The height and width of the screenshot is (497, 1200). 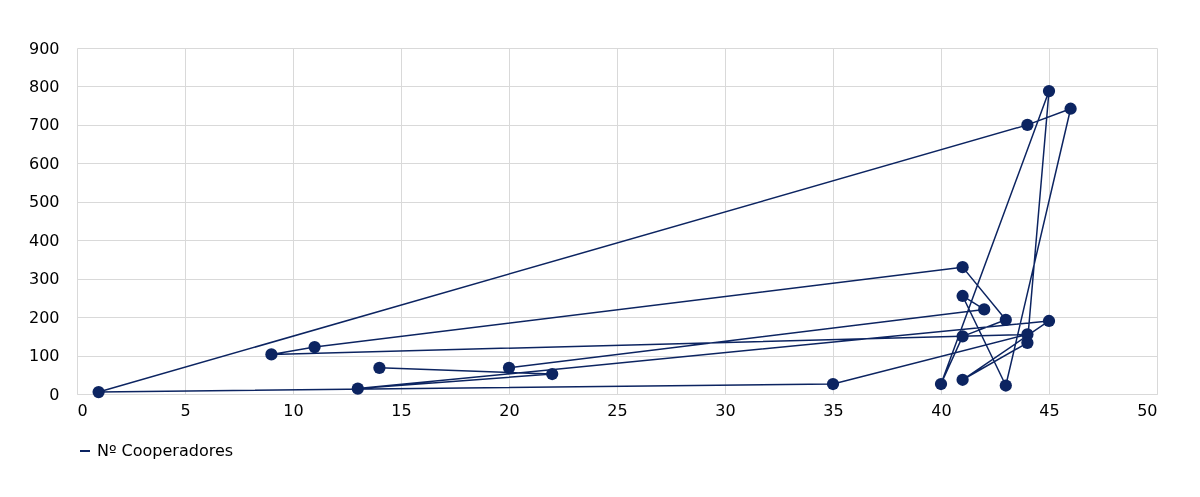 What do you see at coordinates (725, 410) in the screenshot?
I see `x-tick-label: 30` at bounding box center [725, 410].